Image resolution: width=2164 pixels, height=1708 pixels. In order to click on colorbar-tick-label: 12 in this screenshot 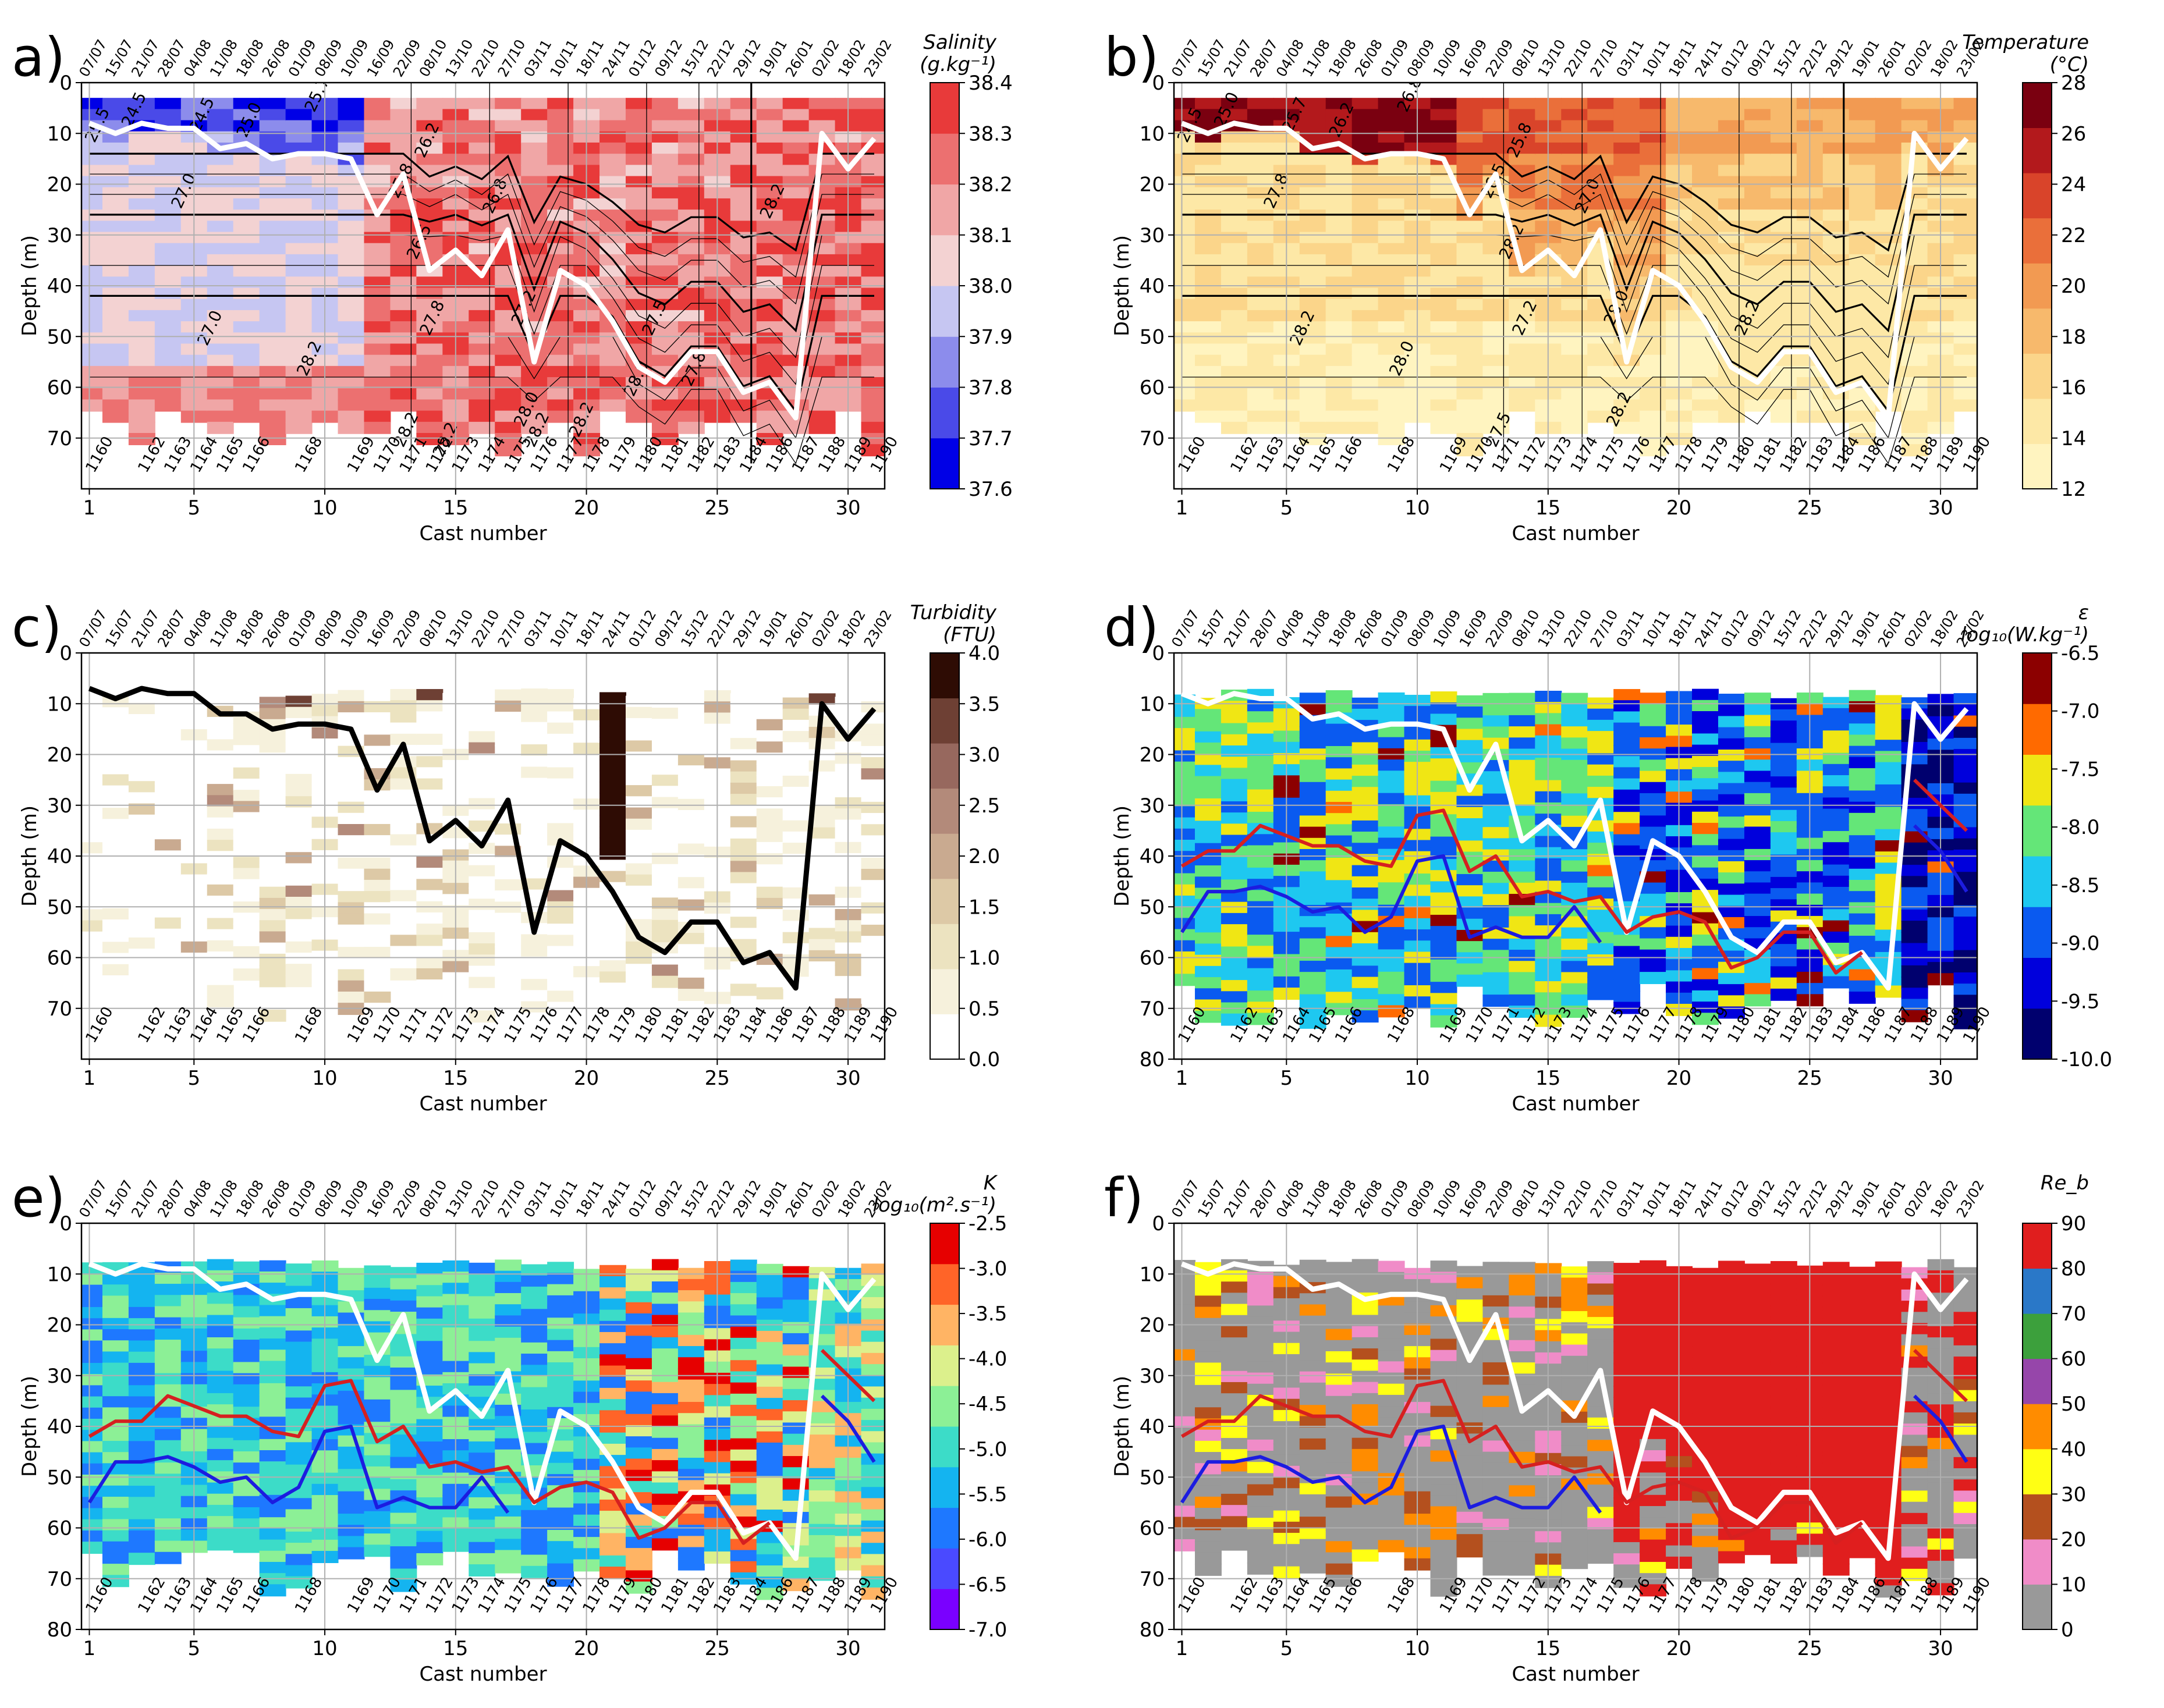, I will do `click(2073, 489)`.